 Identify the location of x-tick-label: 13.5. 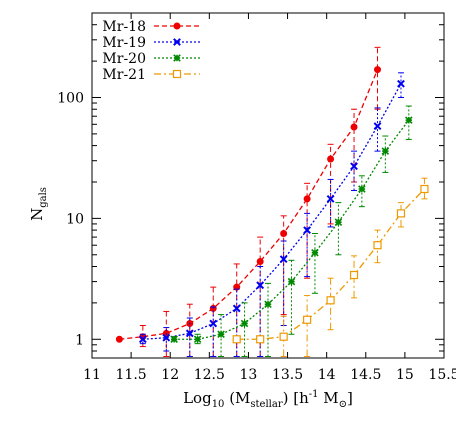
(287, 375).